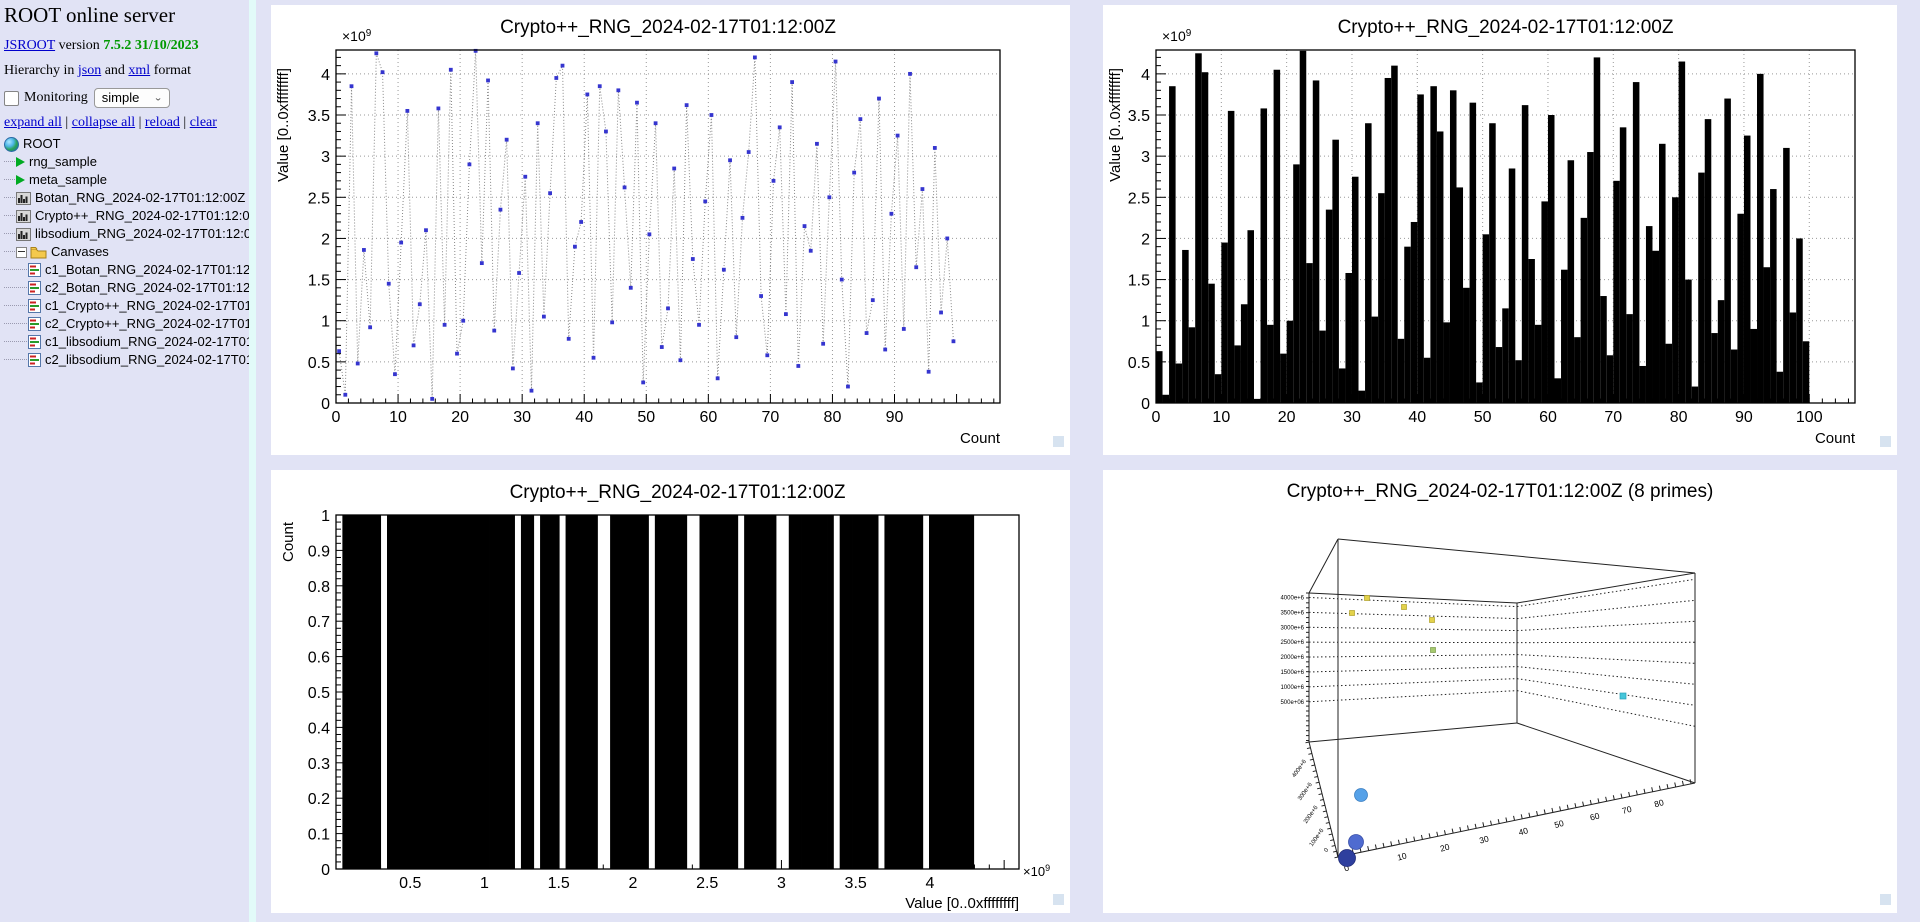 The width and height of the screenshot is (1920, 922). I want to click on tree-item-label: rng_sample, so click(63, 161).